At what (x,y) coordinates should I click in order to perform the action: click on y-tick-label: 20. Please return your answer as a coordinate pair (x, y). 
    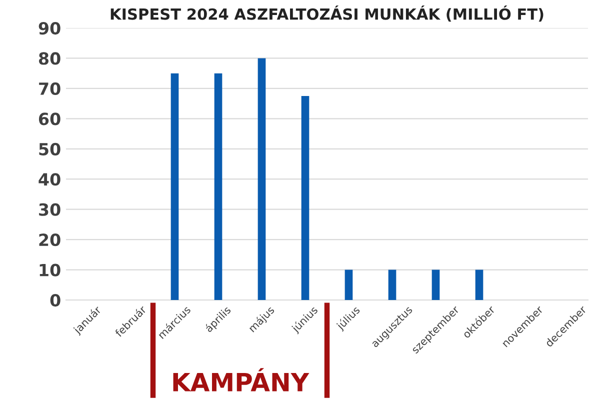
    Looking at the image, I should click on (49, 240).